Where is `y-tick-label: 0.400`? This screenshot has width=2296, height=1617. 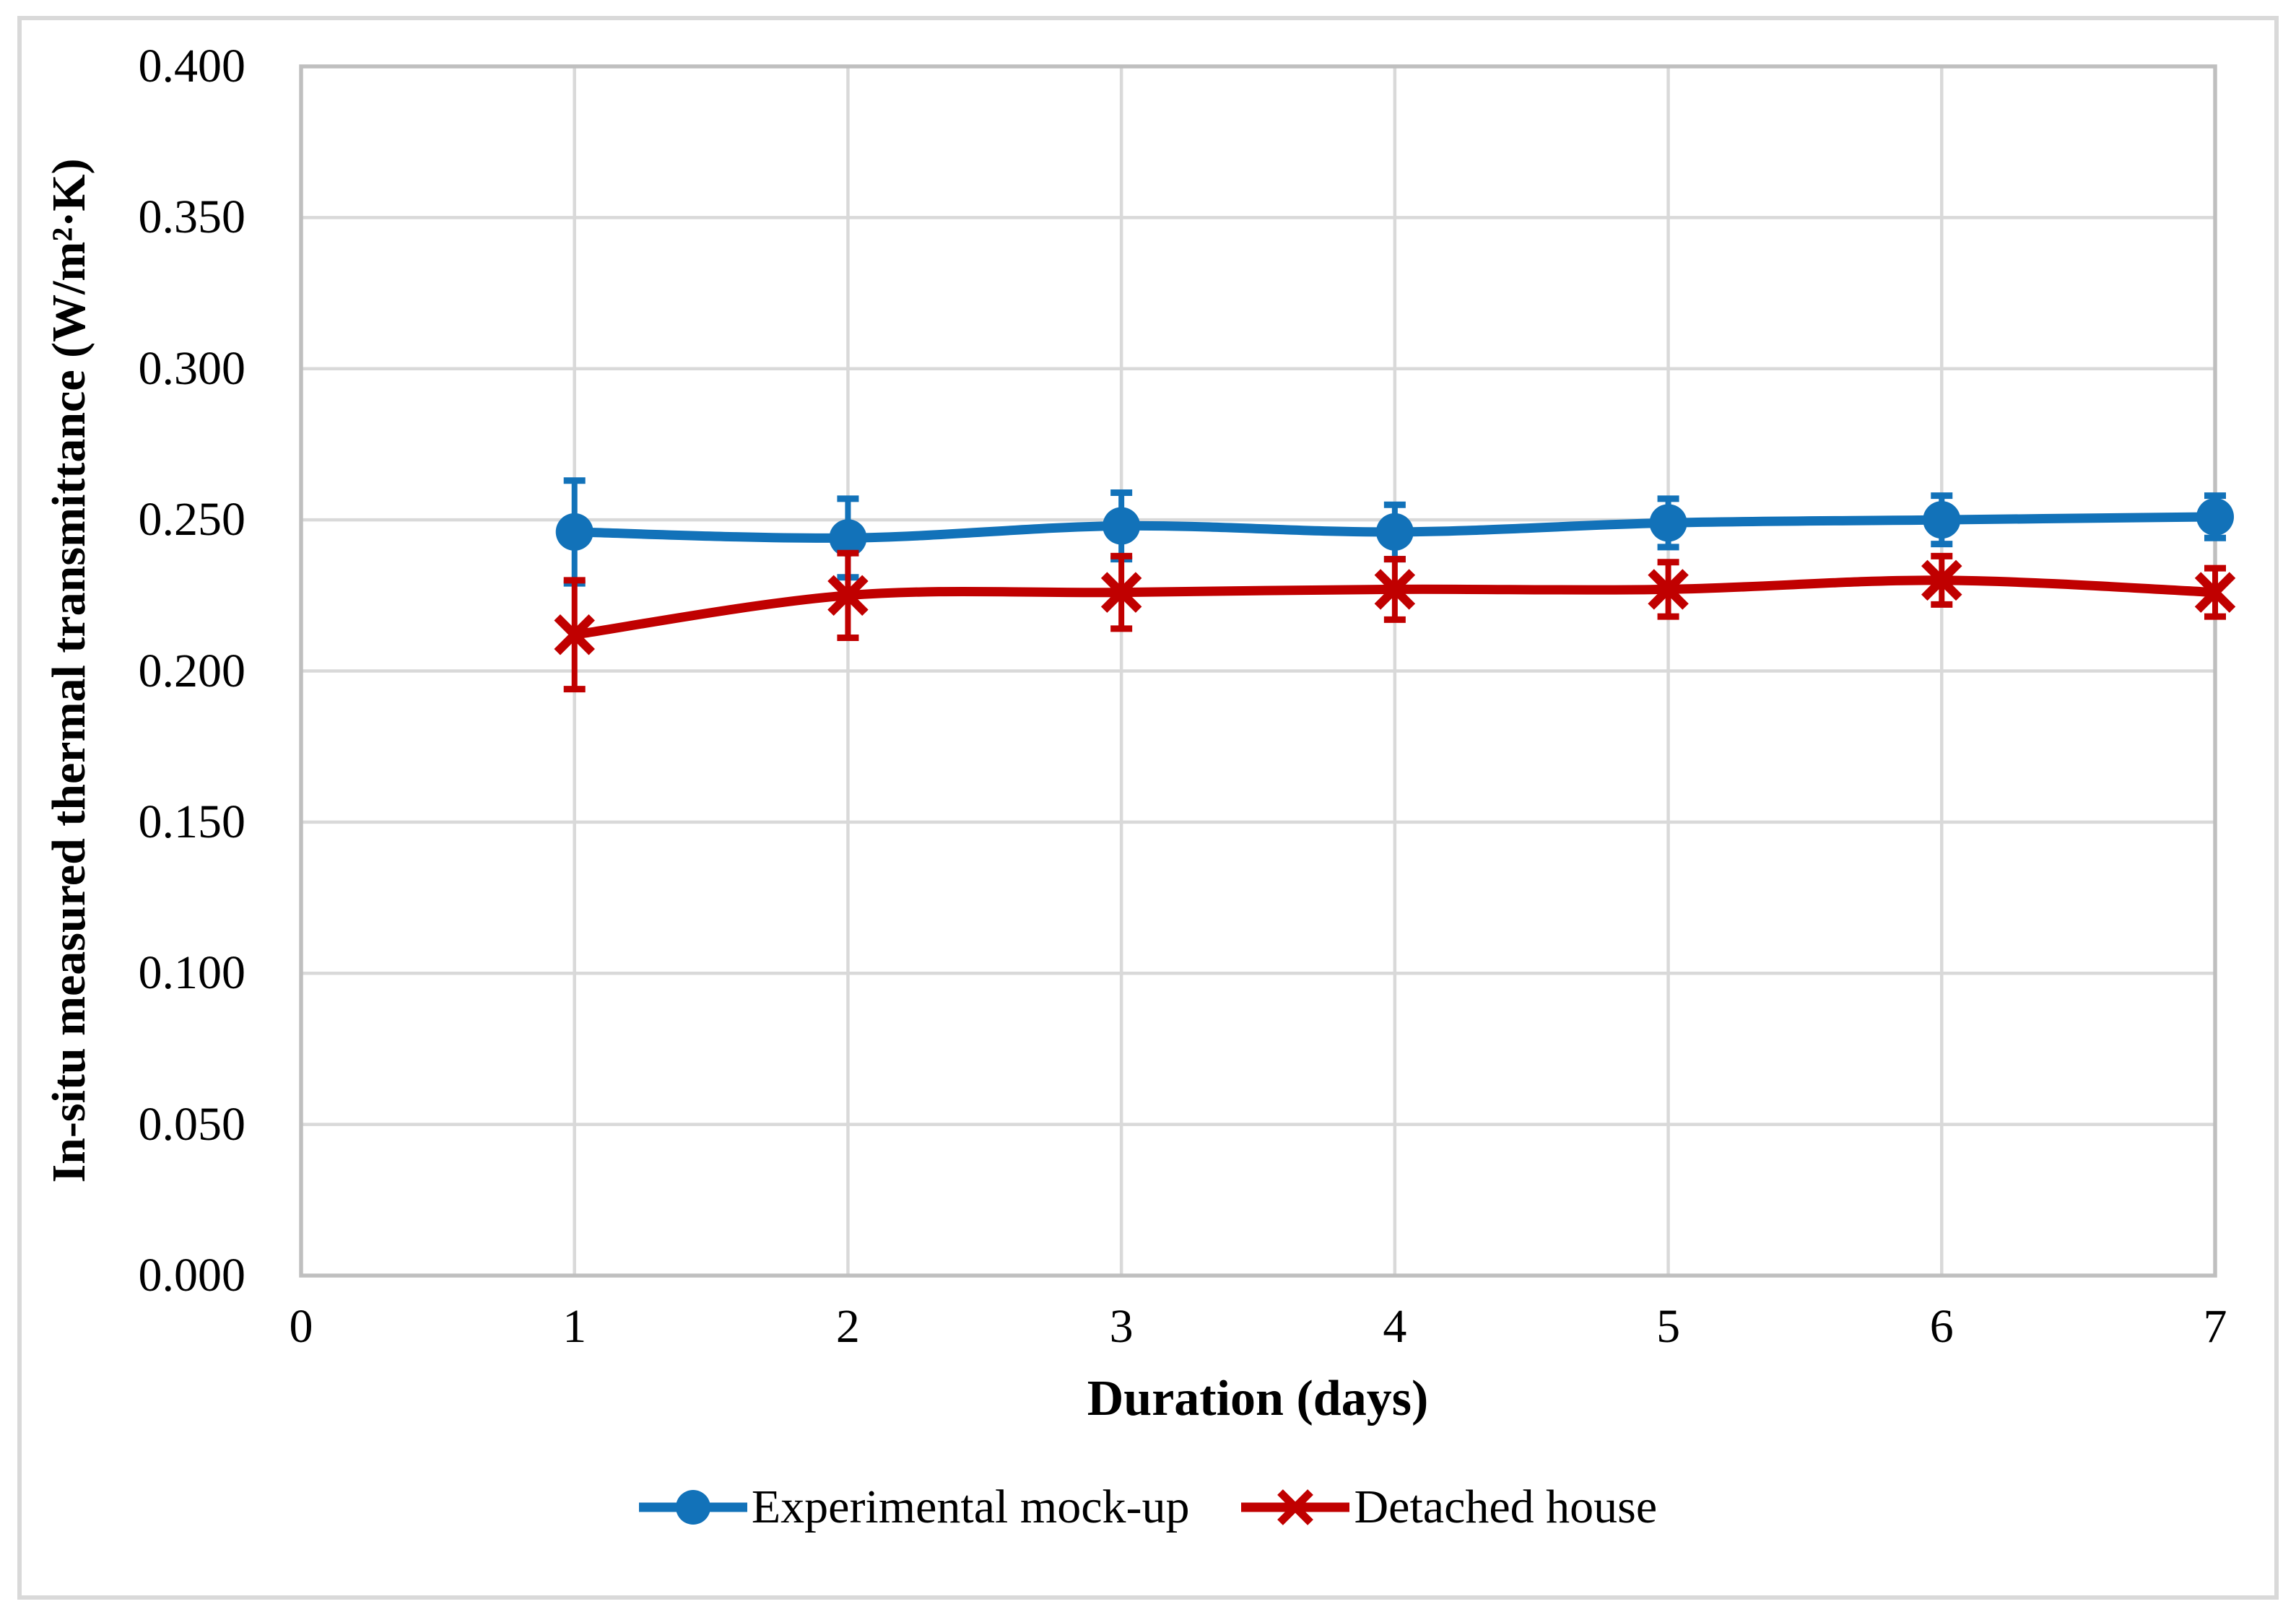
y-tick-label: 0.400 is located at coordinates (192, 66).